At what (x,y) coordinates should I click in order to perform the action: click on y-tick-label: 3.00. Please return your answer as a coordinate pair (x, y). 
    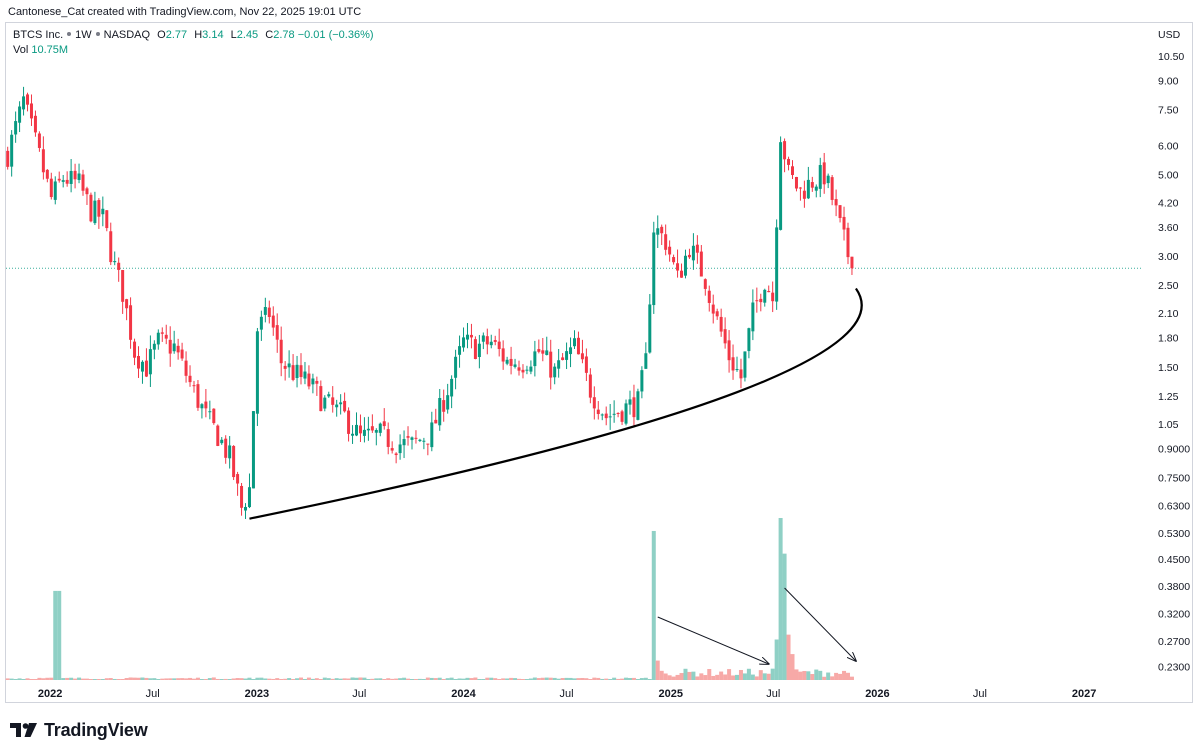
    Looking at the image, I should click on (1168, 257).